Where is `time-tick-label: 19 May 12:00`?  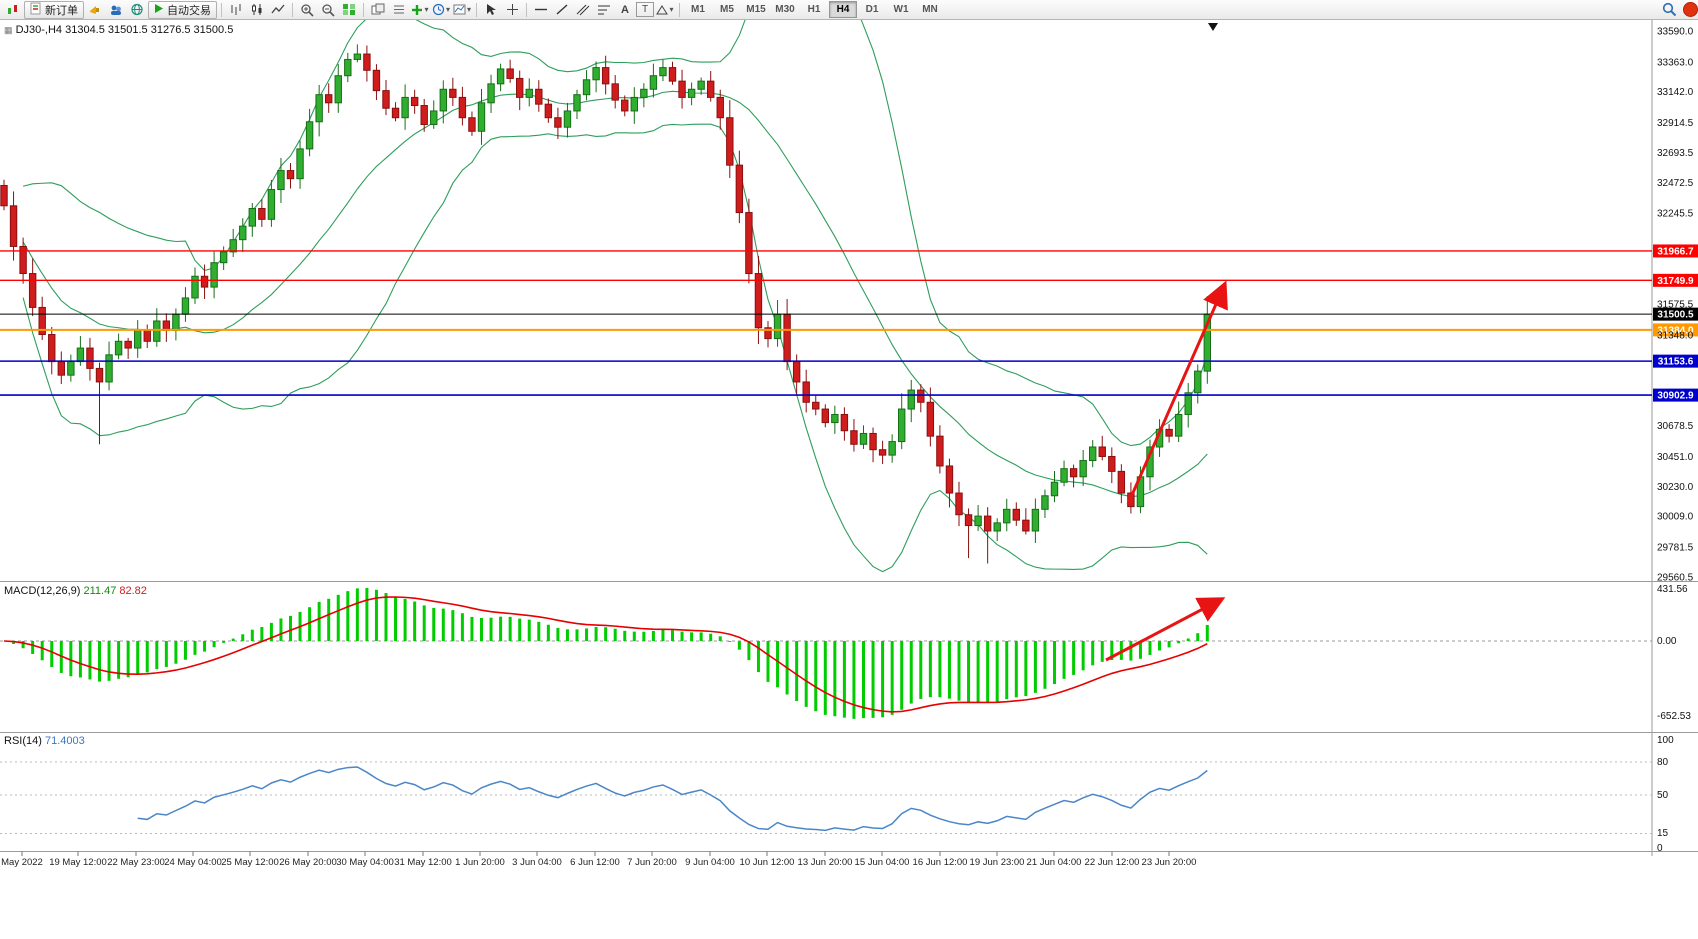 time-tick-label: 19 May 12:00 is located at coordinates (78, 862).